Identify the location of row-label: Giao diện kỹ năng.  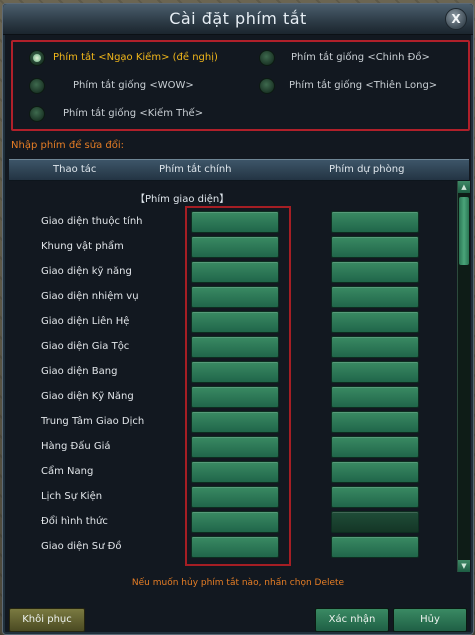
(86, 271).